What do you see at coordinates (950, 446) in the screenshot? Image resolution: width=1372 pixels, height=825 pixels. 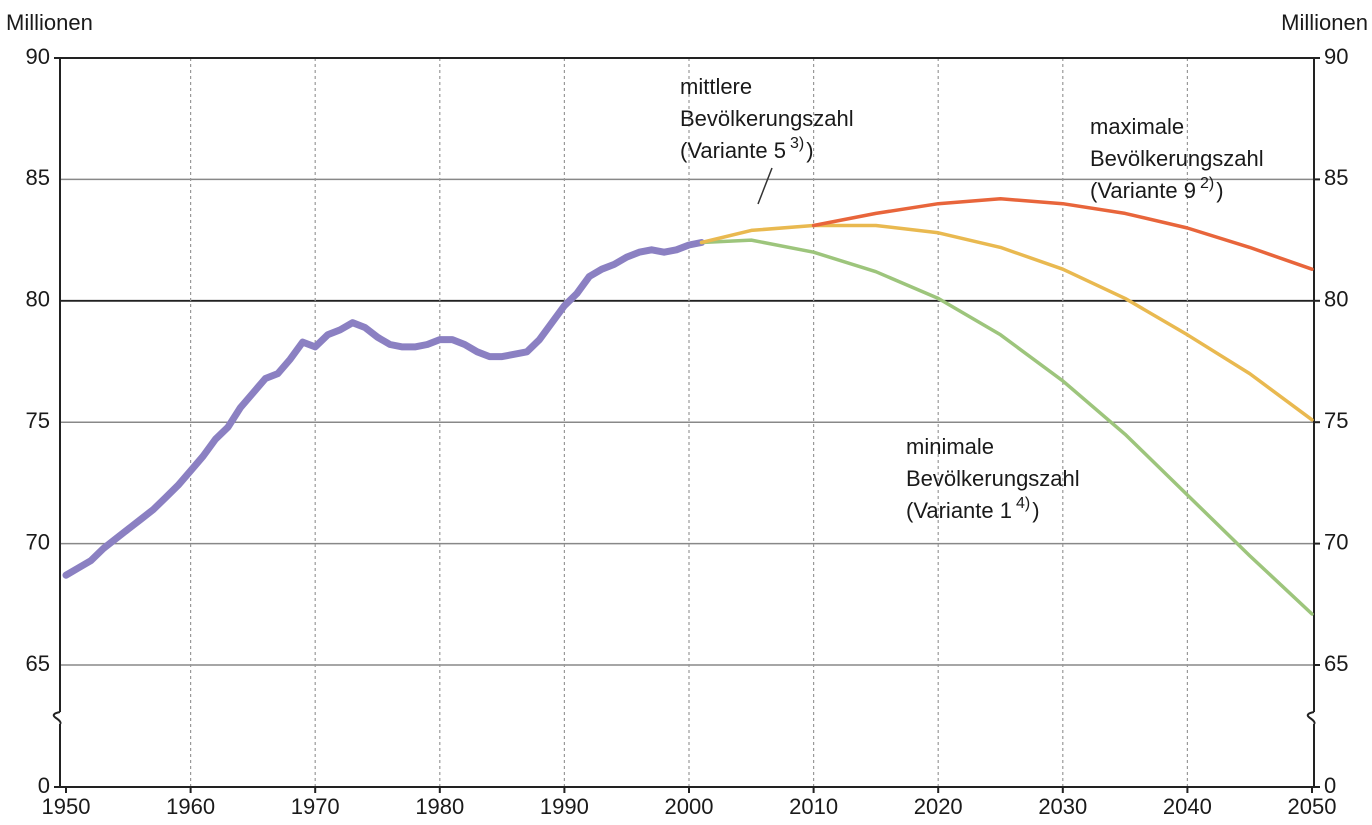 I see `series-label: minimale` at bounding box center [950, 446].